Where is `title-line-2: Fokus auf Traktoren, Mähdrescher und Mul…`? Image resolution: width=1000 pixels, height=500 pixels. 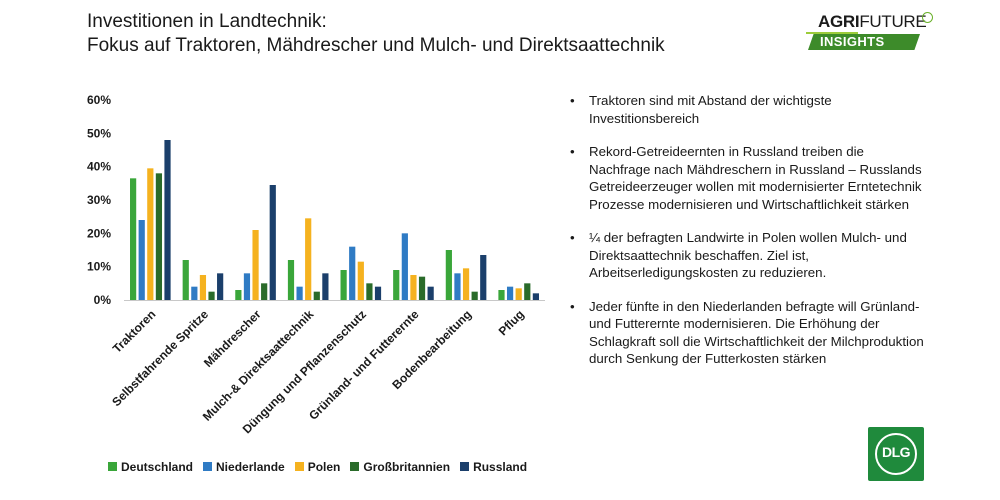 title-line-2: Fokus auf Traktoren, Mähdrescher und Mul… is located at coordinates (376, 45).